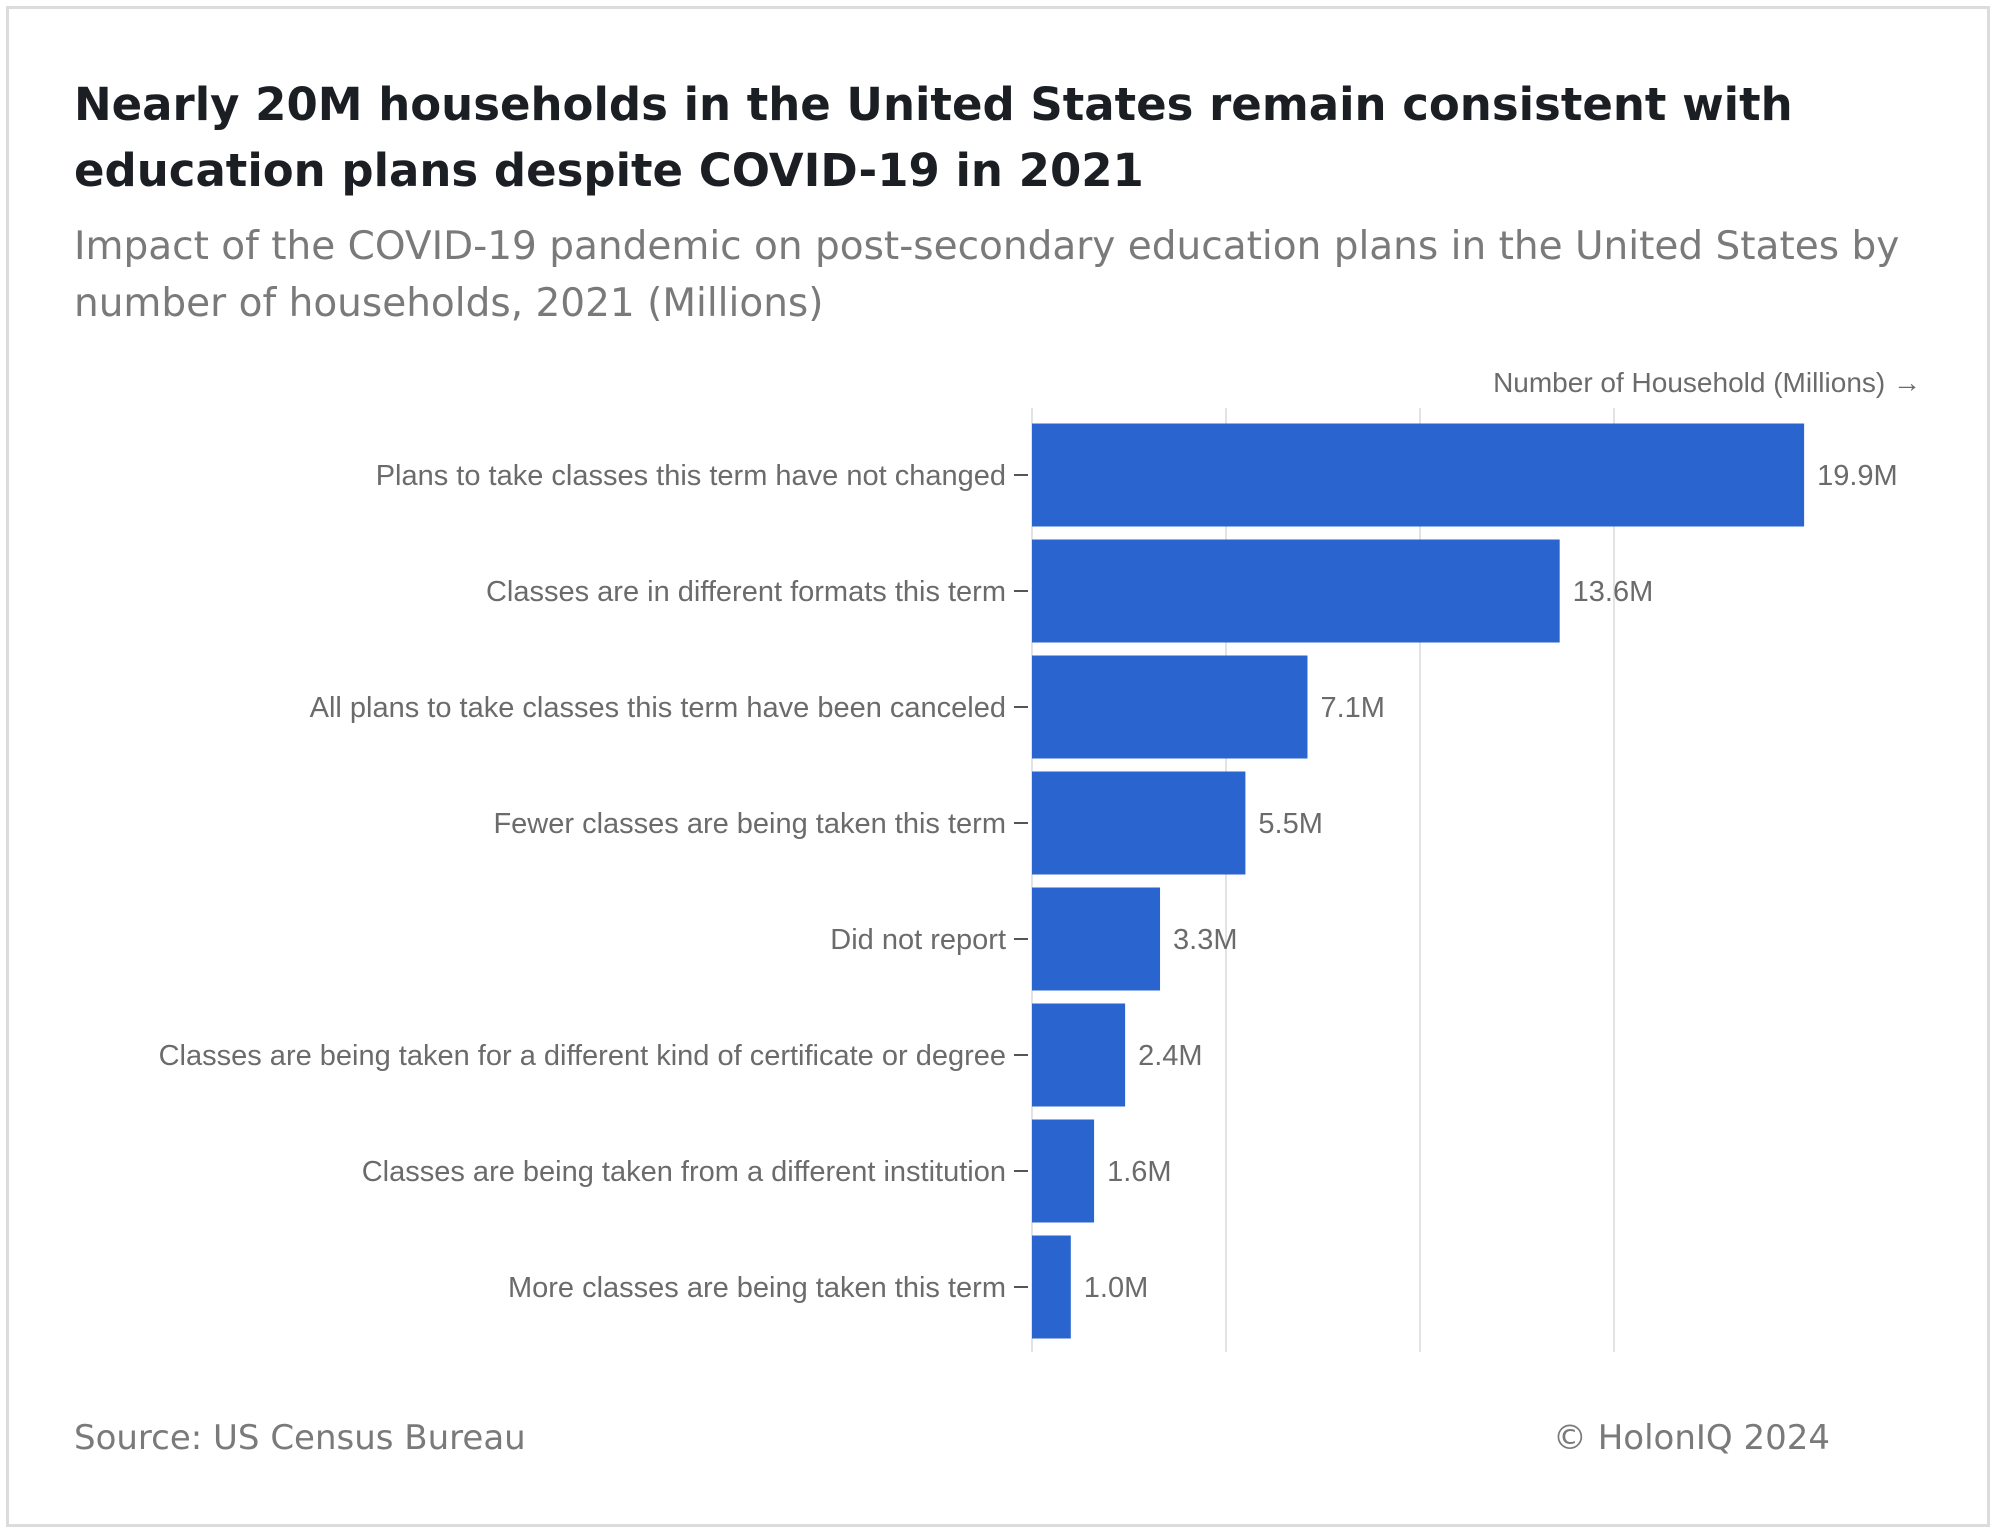 The width and height of the screenshot is (2000, 1533). I want to click on category-label: Did not report, so click(918, 940).